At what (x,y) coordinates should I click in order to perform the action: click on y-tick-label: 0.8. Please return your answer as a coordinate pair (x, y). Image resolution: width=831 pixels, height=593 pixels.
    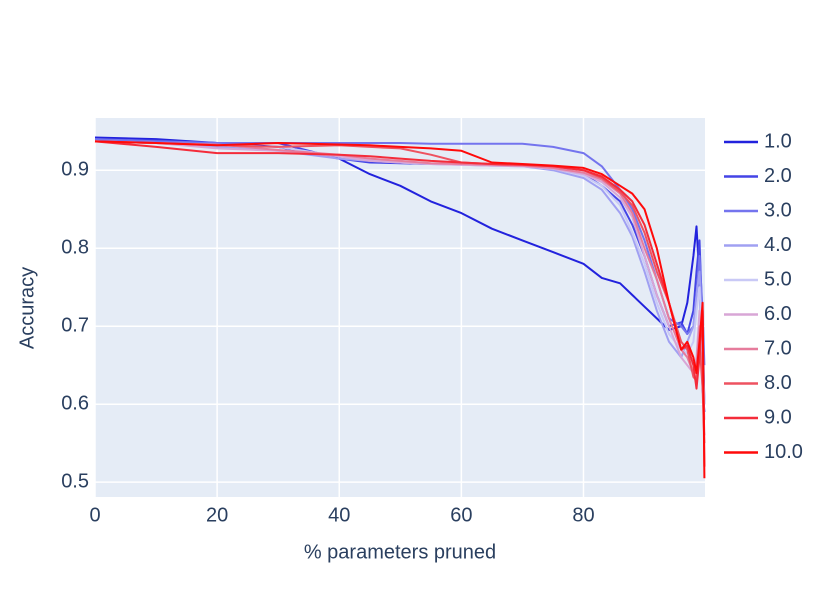
    Looking at the image, I should click on (75, 248).